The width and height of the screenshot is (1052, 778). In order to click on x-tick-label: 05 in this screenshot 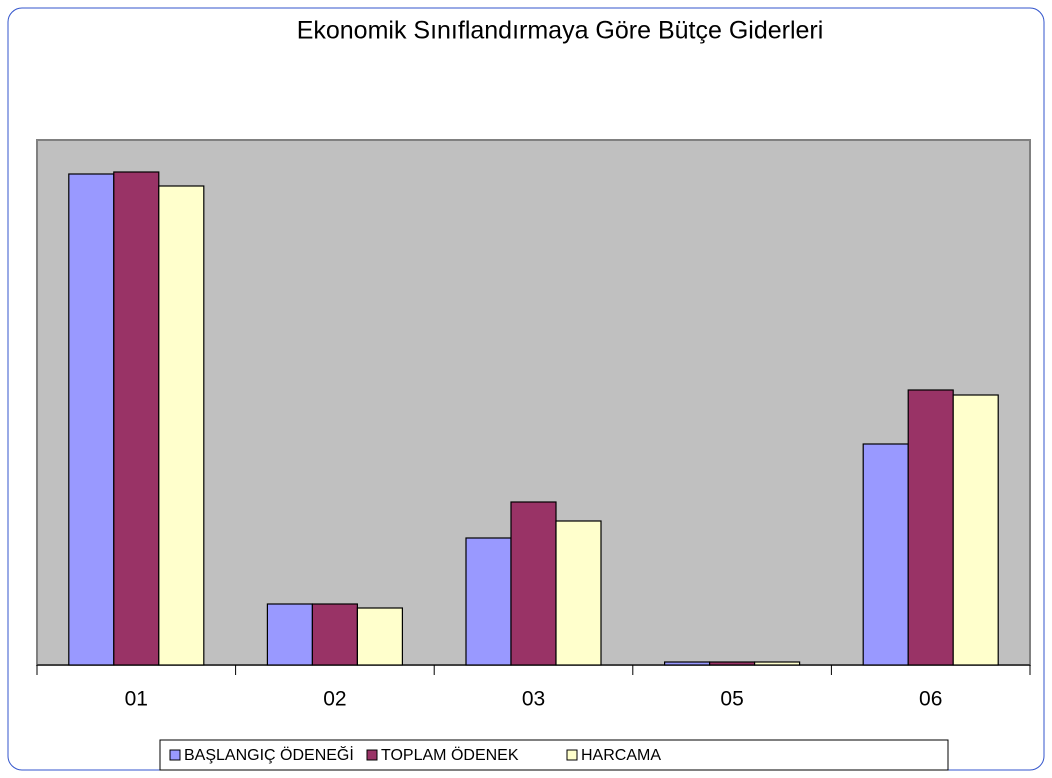, I will do `click(731, 699)`.